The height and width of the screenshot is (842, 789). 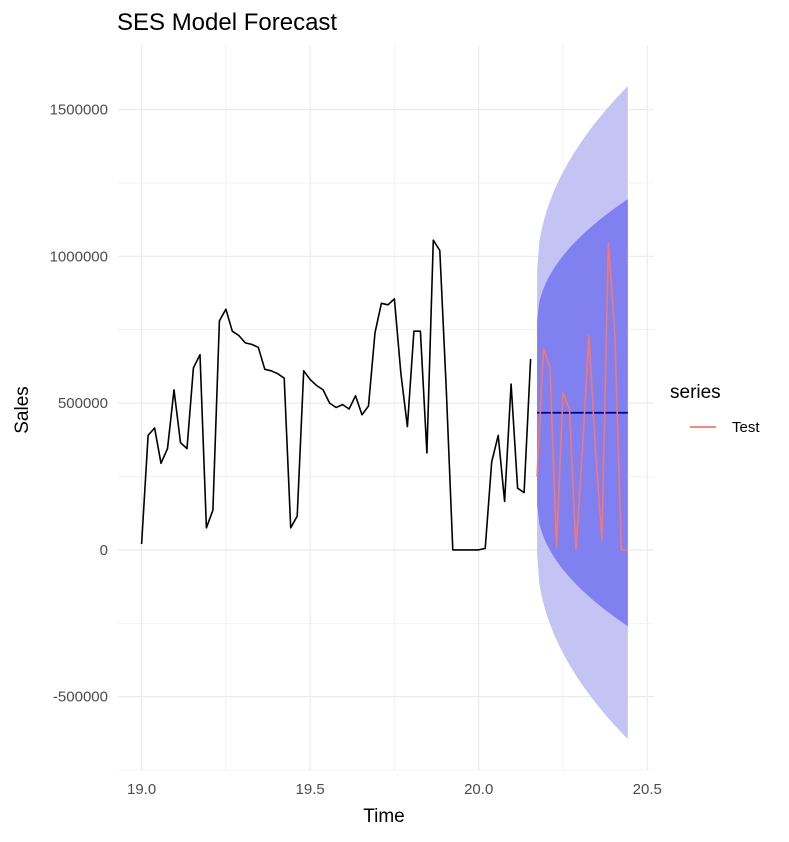 What do you see at coordinates (715, 409) in the screenshot?
I see `legend: series Test` at bounding box center [715, 409].